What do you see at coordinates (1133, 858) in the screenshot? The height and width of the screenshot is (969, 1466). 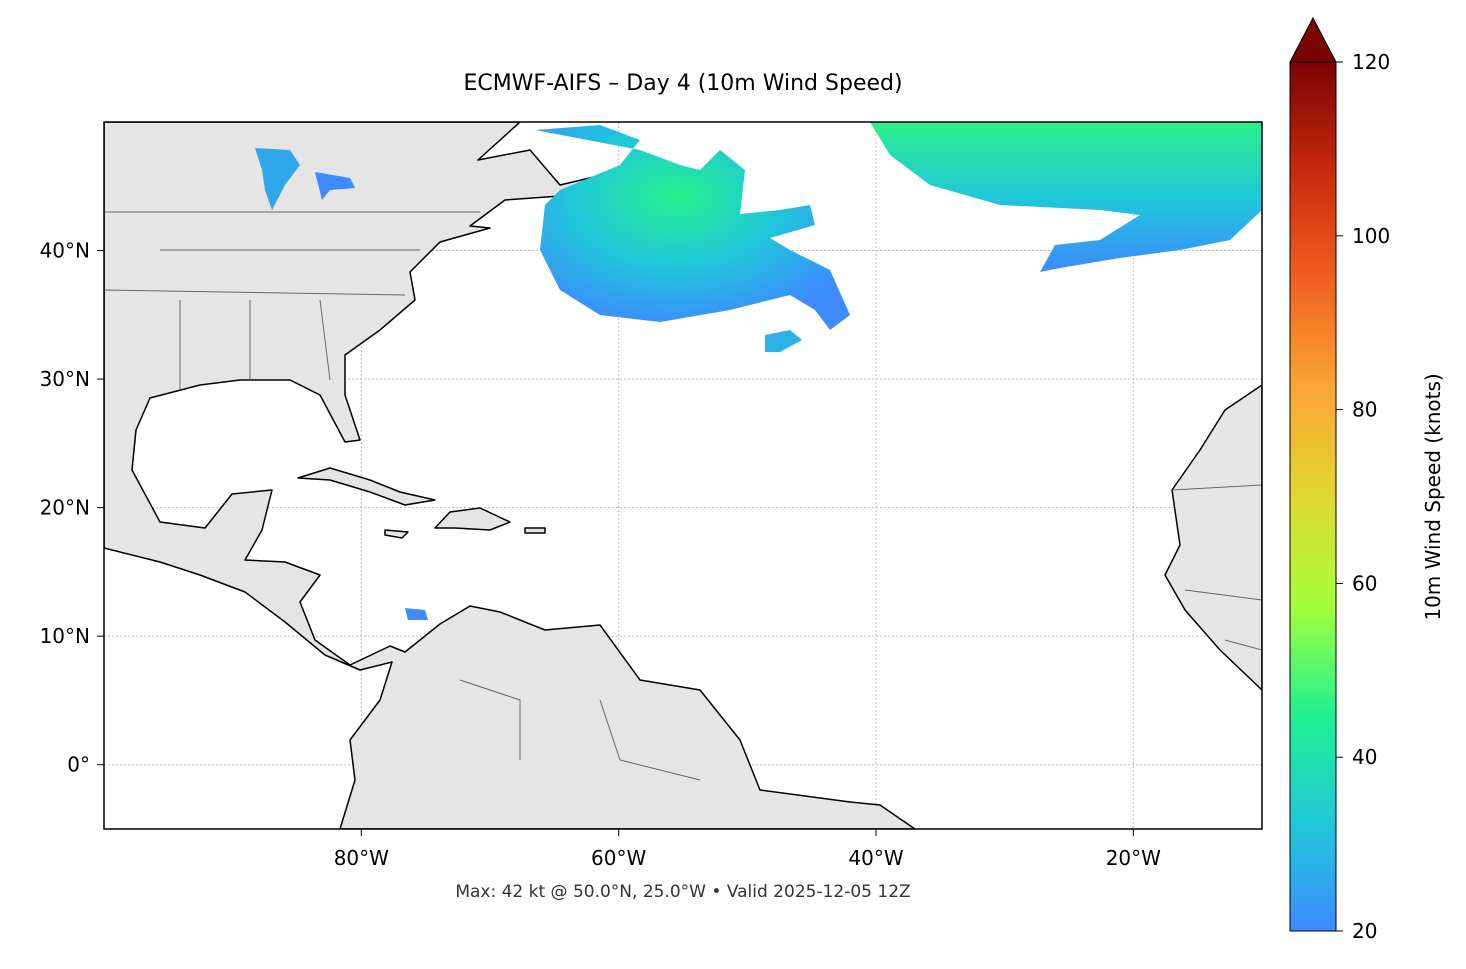 I see `x-tick-label: 20°W` at bounding box center [1133, 858].